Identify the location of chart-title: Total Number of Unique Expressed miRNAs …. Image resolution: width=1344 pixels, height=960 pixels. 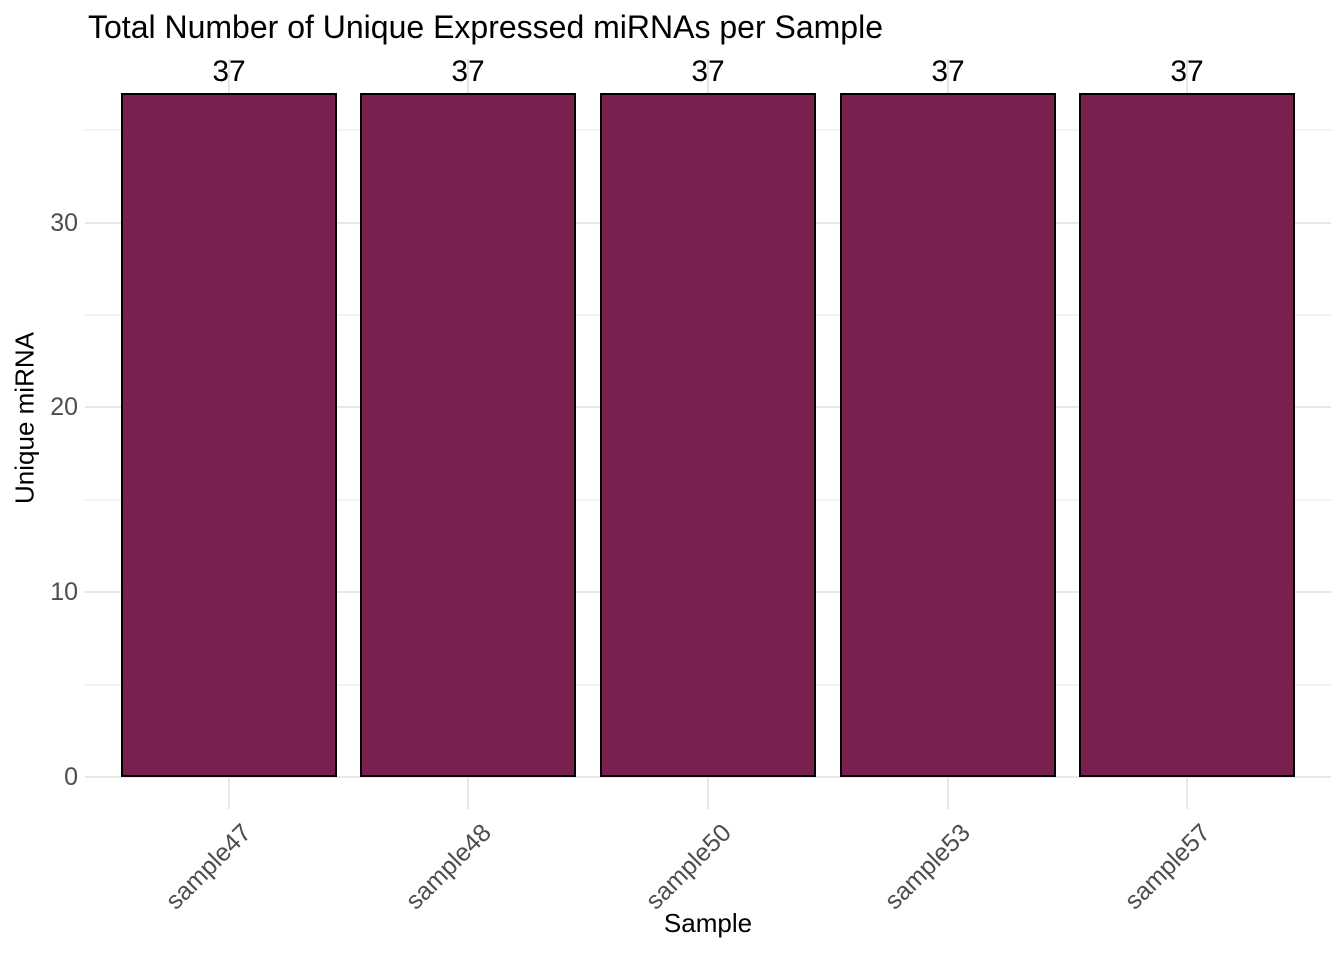
(485, 27).